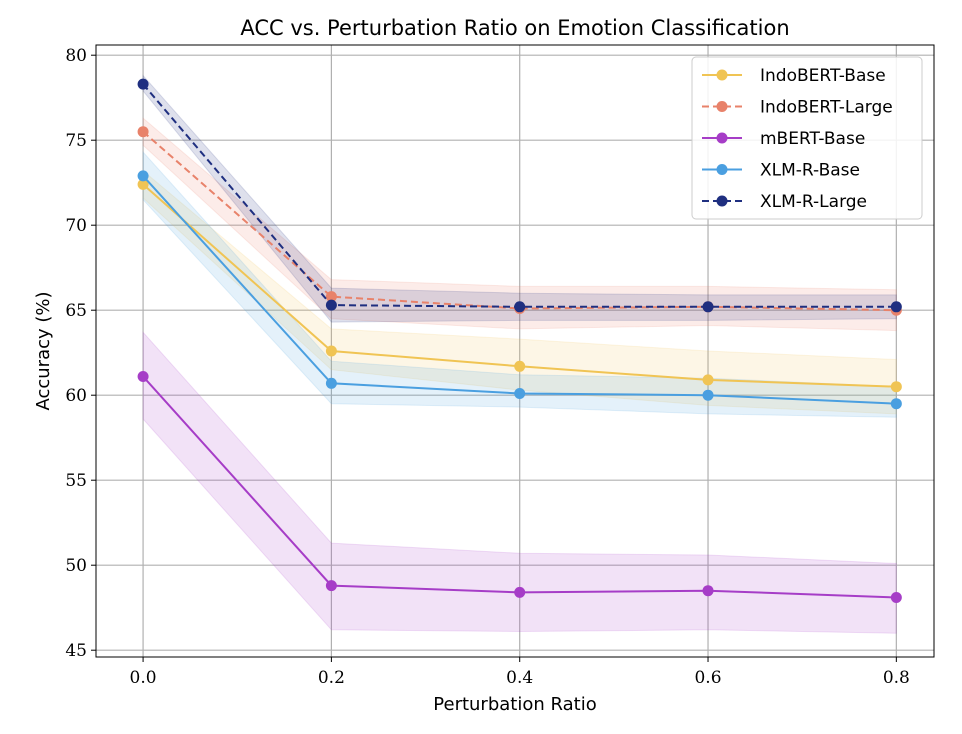  What do you see at coordinates (896, 678) in the screenshot?
I see `x-tick-label: 0.8` at bounding box center [896, 678].